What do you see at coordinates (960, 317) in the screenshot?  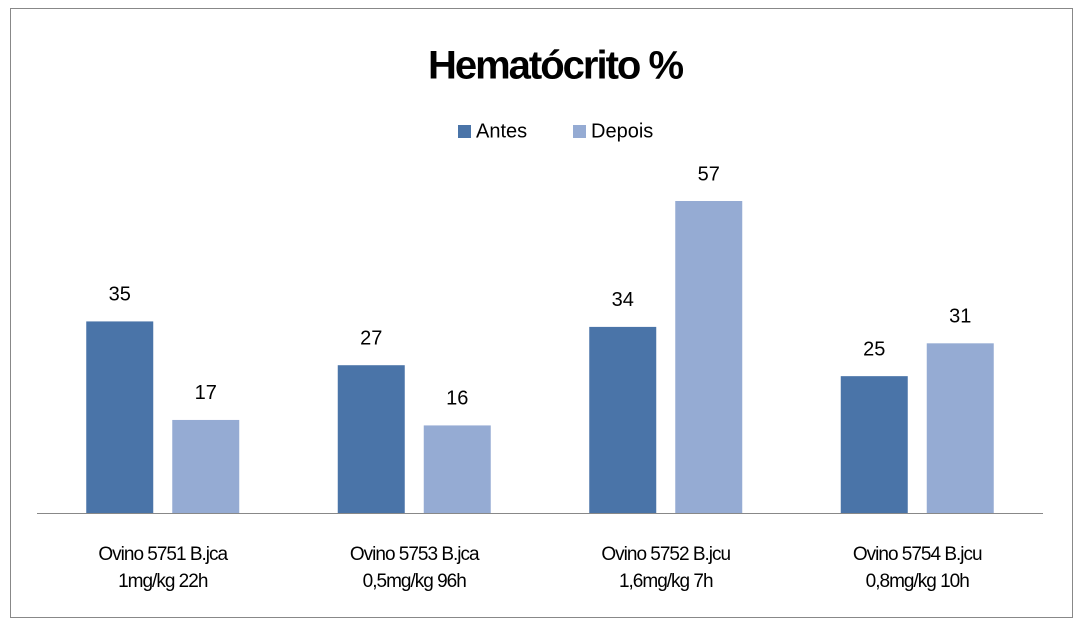 I see `data-label: 31` at bounding box center [960, 317].